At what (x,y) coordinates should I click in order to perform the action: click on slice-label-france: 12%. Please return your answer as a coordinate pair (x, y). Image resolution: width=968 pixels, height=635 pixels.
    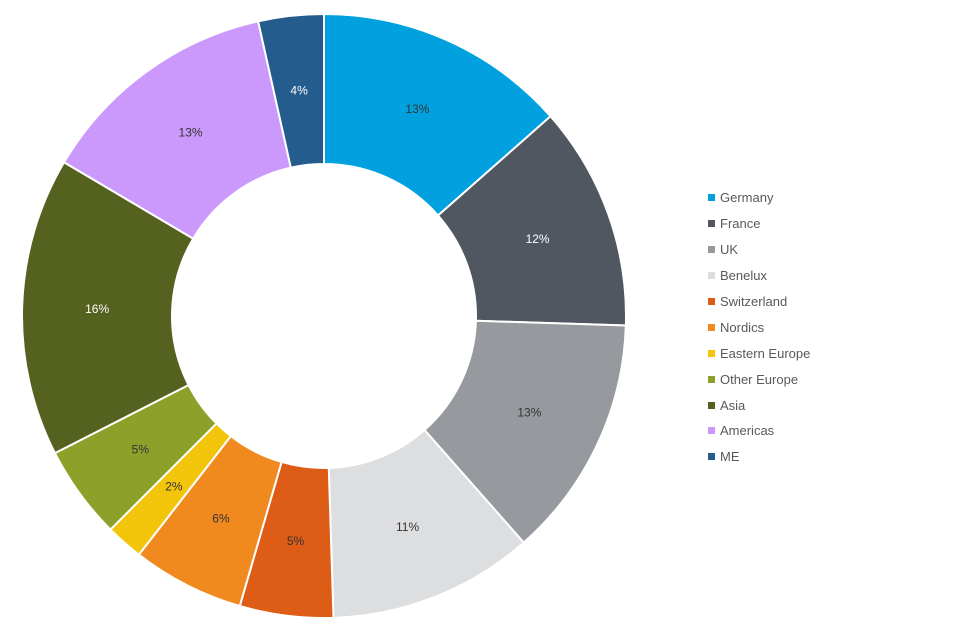
    Looking at the image, I should click on (538, 239).